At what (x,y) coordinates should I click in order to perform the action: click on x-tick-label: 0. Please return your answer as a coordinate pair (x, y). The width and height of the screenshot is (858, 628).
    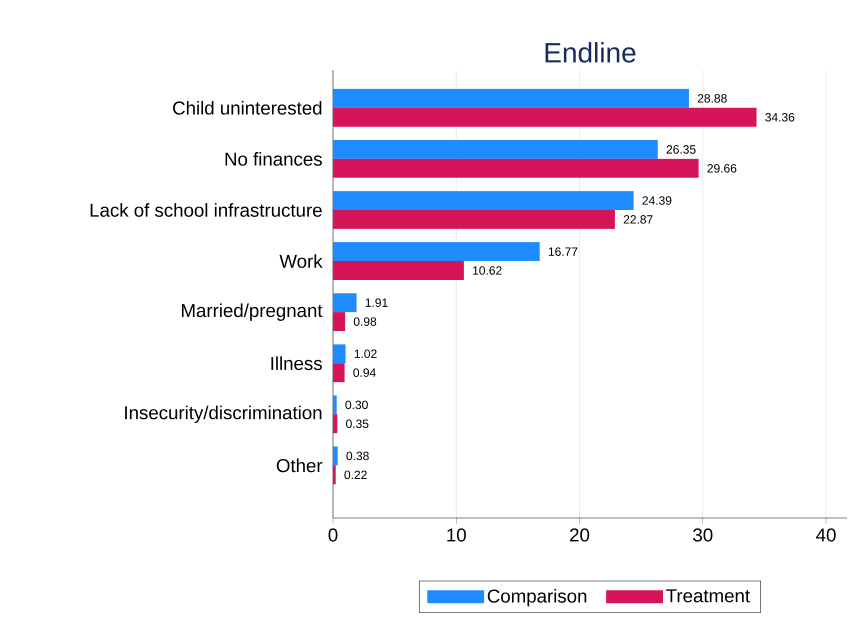
    Looking at the image, I should click on (333, 535).